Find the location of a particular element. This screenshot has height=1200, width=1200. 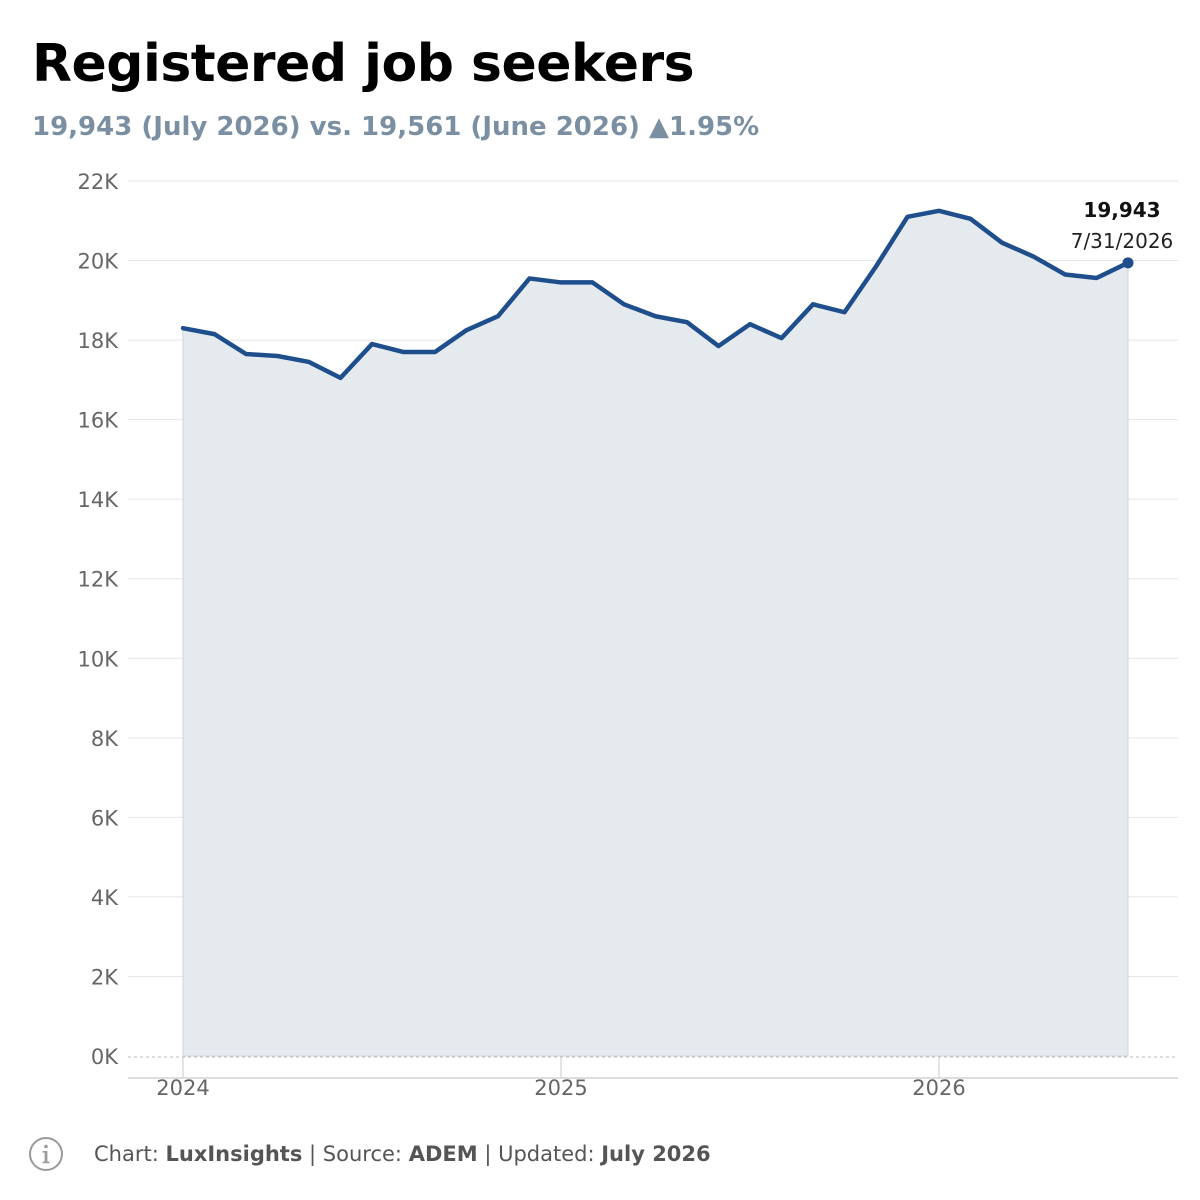

footer-source-value: ADEM is located at coordinates (443, 1154).